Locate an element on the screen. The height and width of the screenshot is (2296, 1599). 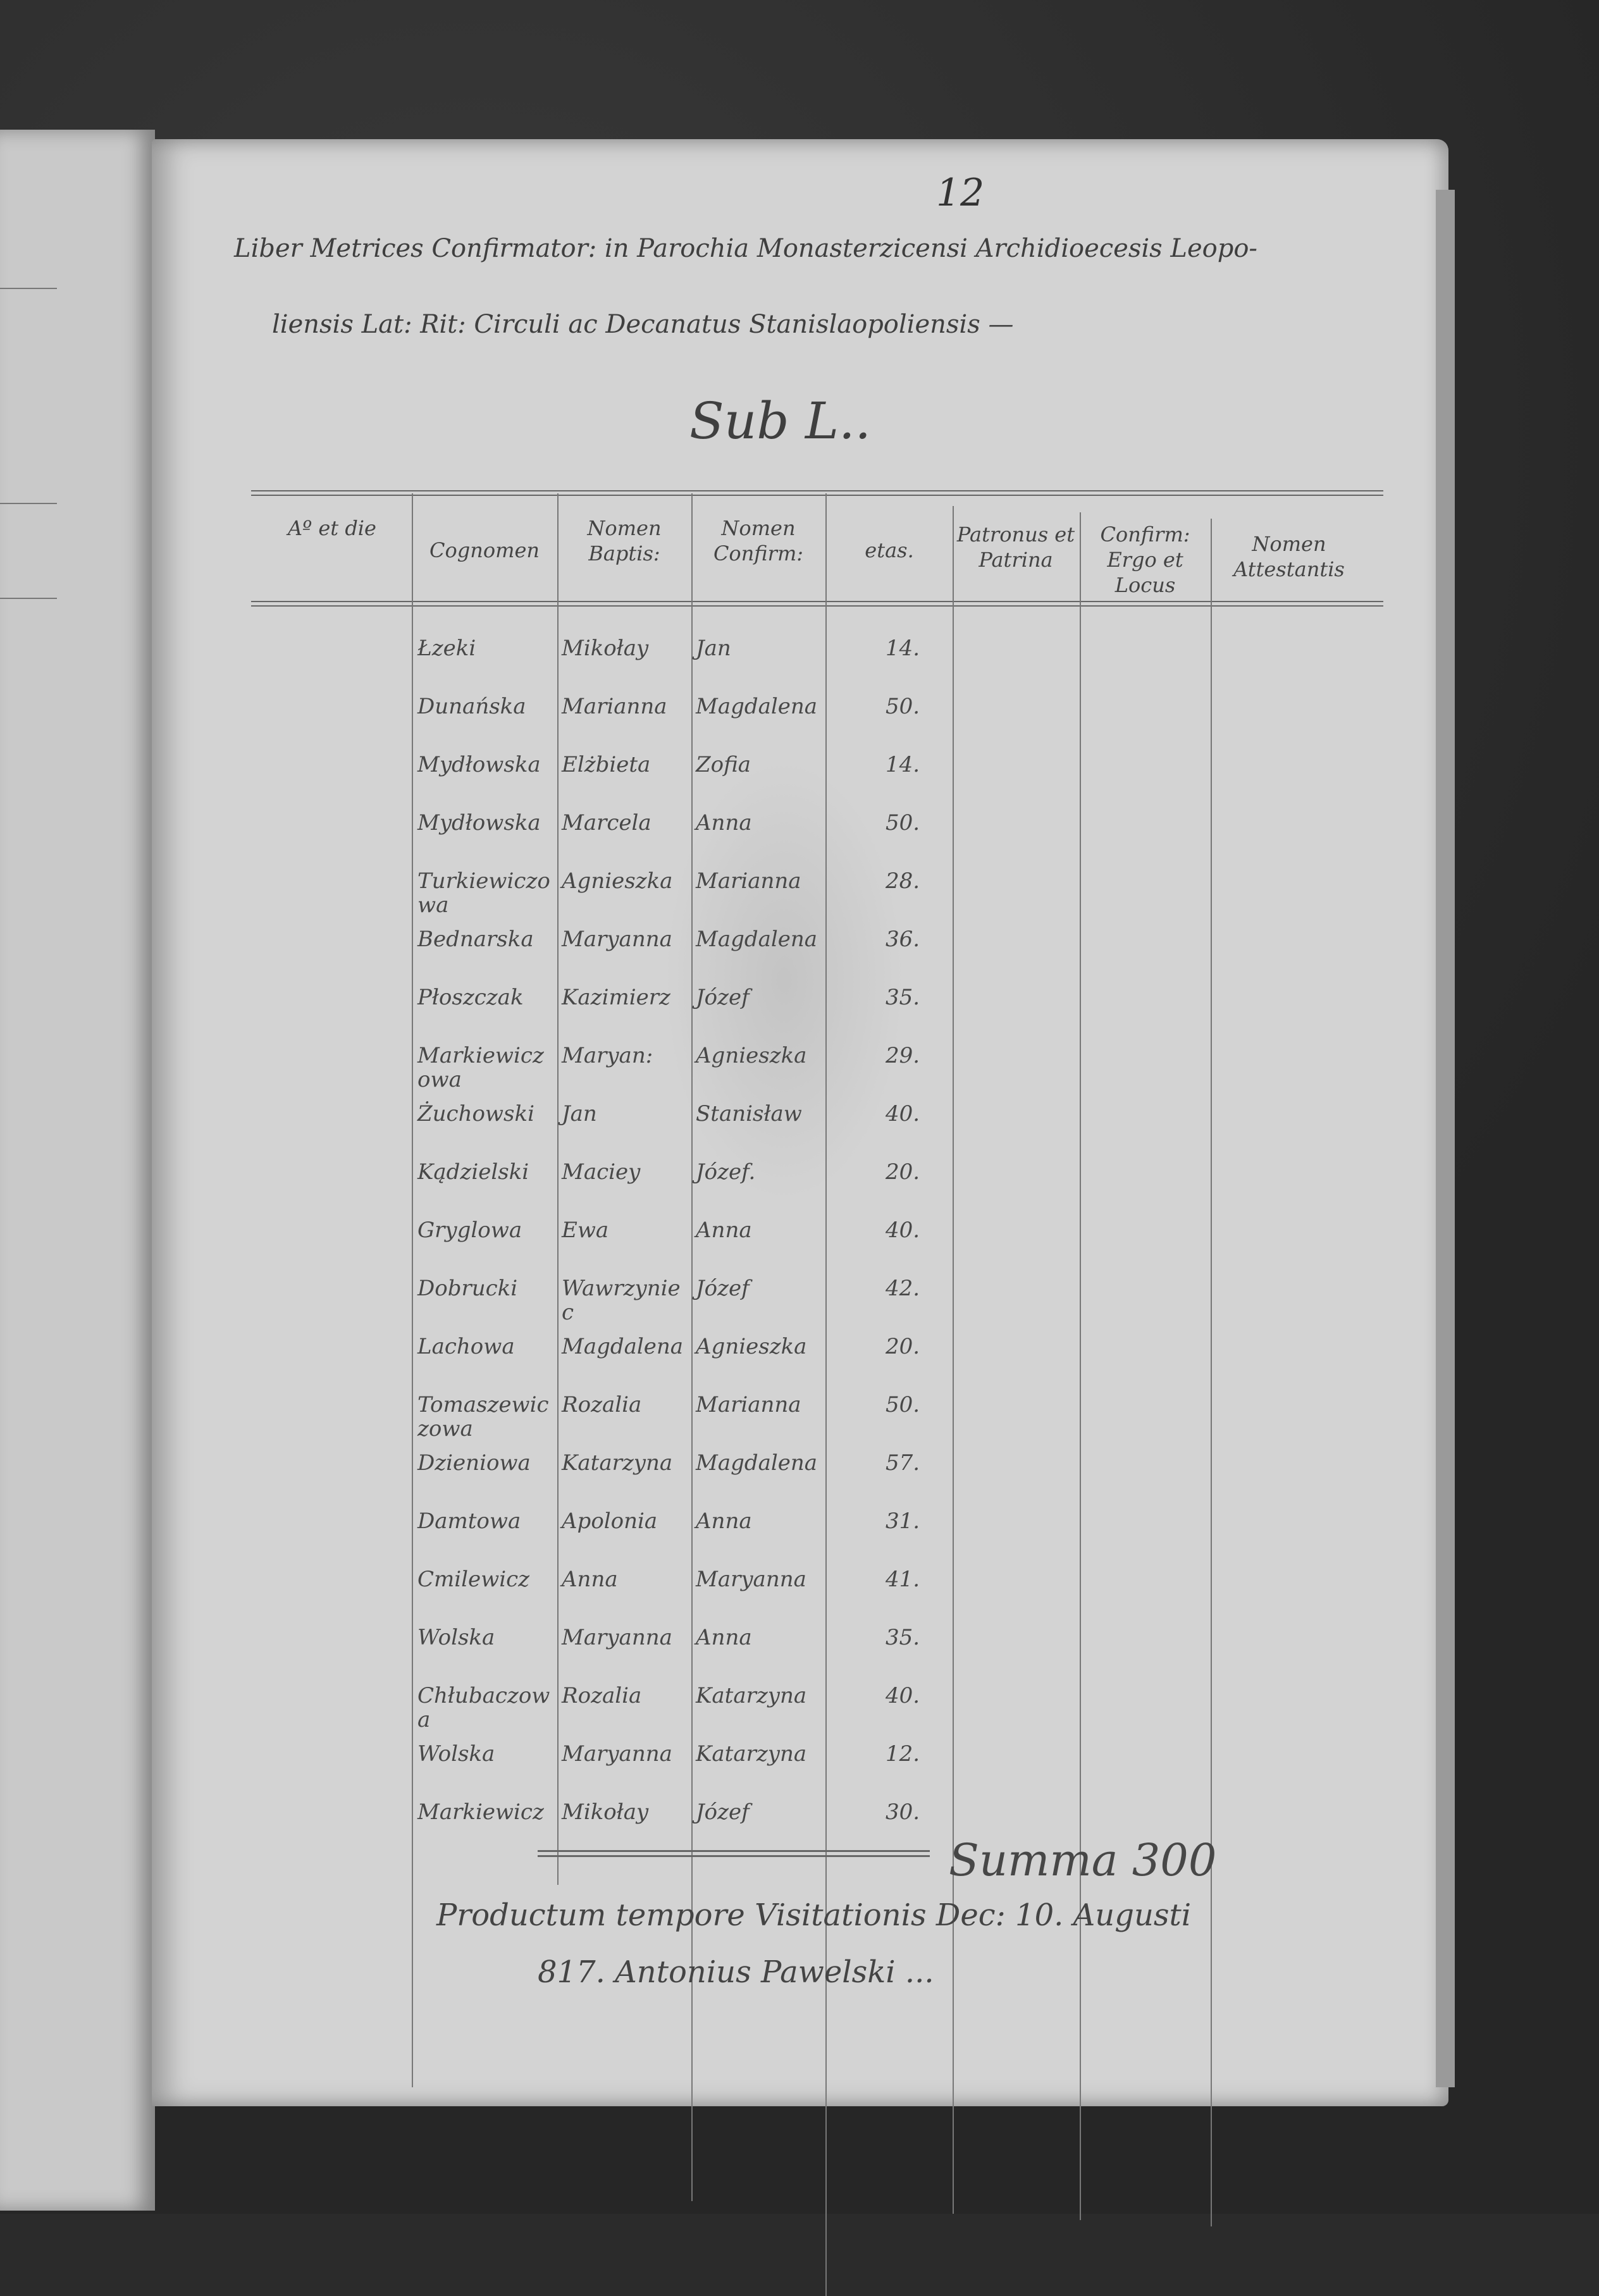
surname-cell: Łzeki is located at coordinates (446, 648).